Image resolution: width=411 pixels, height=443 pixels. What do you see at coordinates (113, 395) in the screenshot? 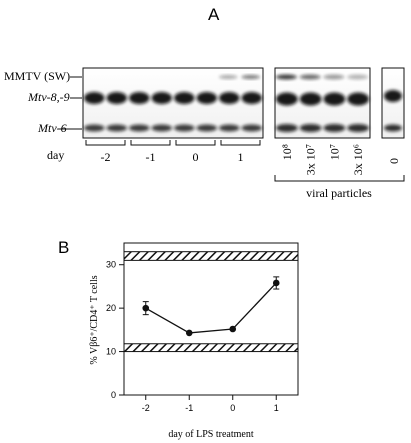
I see `y-tick-label: 0` at bounding box center [113, 395].